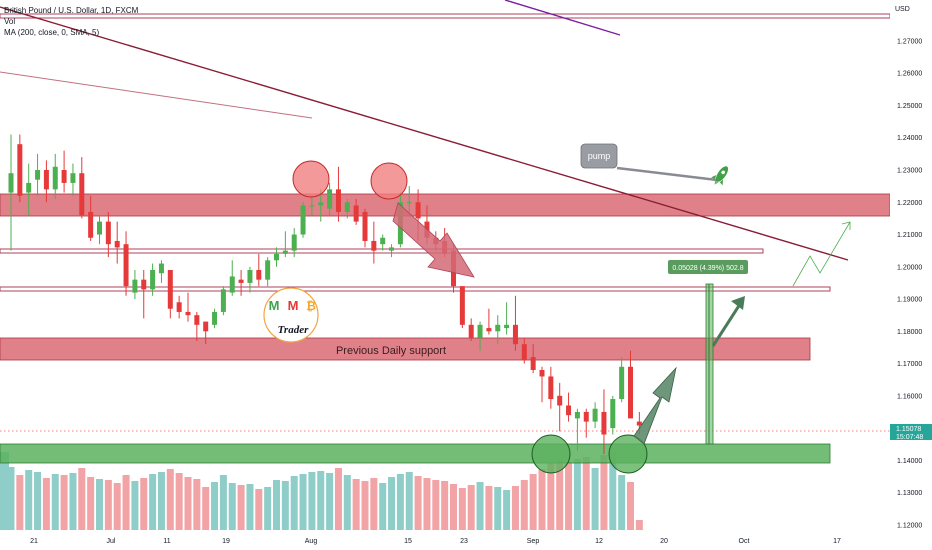  What do you see at coordinates (738, 303) in the screenshot?
I see `up-arrow-green-head` at bounding box center [738, 303].